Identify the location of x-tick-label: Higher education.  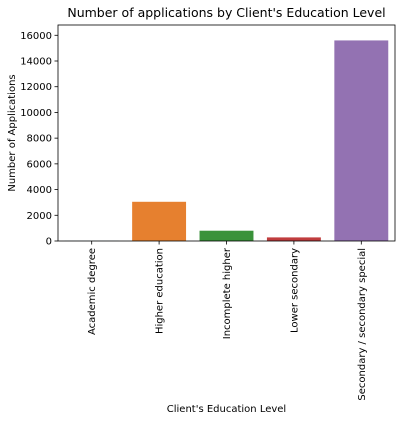
(160, 291).